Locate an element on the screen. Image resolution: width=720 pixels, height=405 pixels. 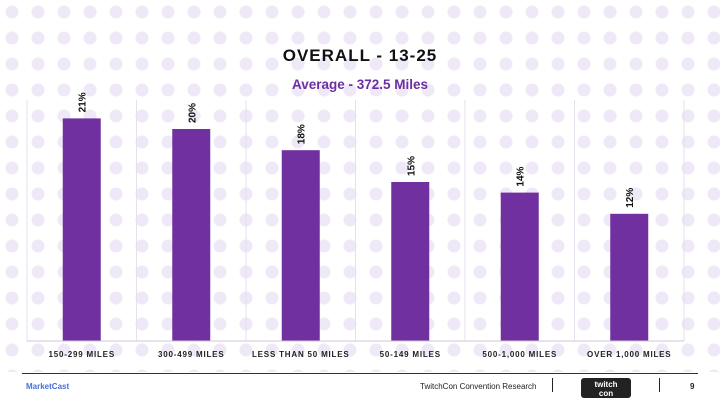
footer-research-title: TwitchCon Convention Research is located at coordinates (478, 386).